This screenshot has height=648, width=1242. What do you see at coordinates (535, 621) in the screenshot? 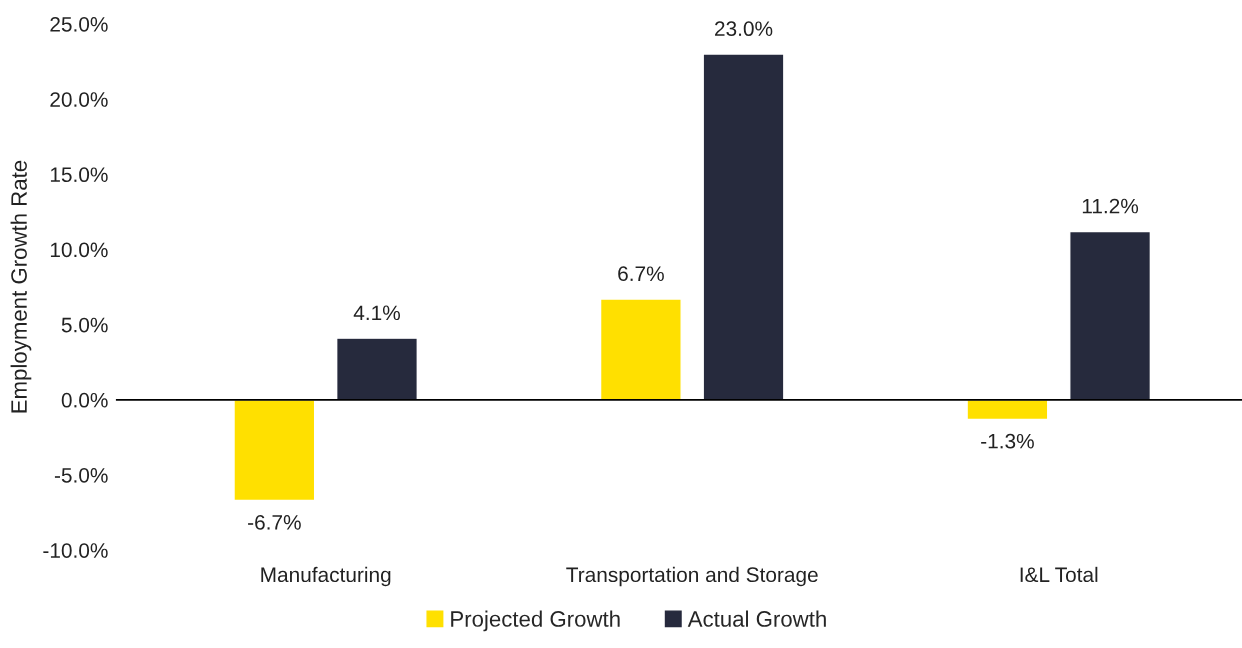
I see `legend-label: Projected Growth` at bounding box center [535, 621].